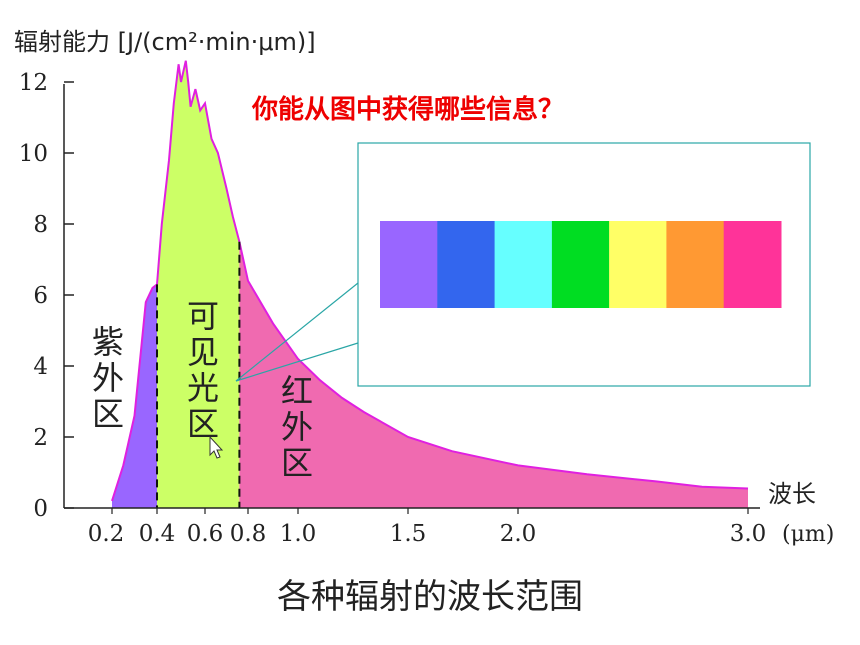  I want to click on region-boundaries, so click(198, 374).